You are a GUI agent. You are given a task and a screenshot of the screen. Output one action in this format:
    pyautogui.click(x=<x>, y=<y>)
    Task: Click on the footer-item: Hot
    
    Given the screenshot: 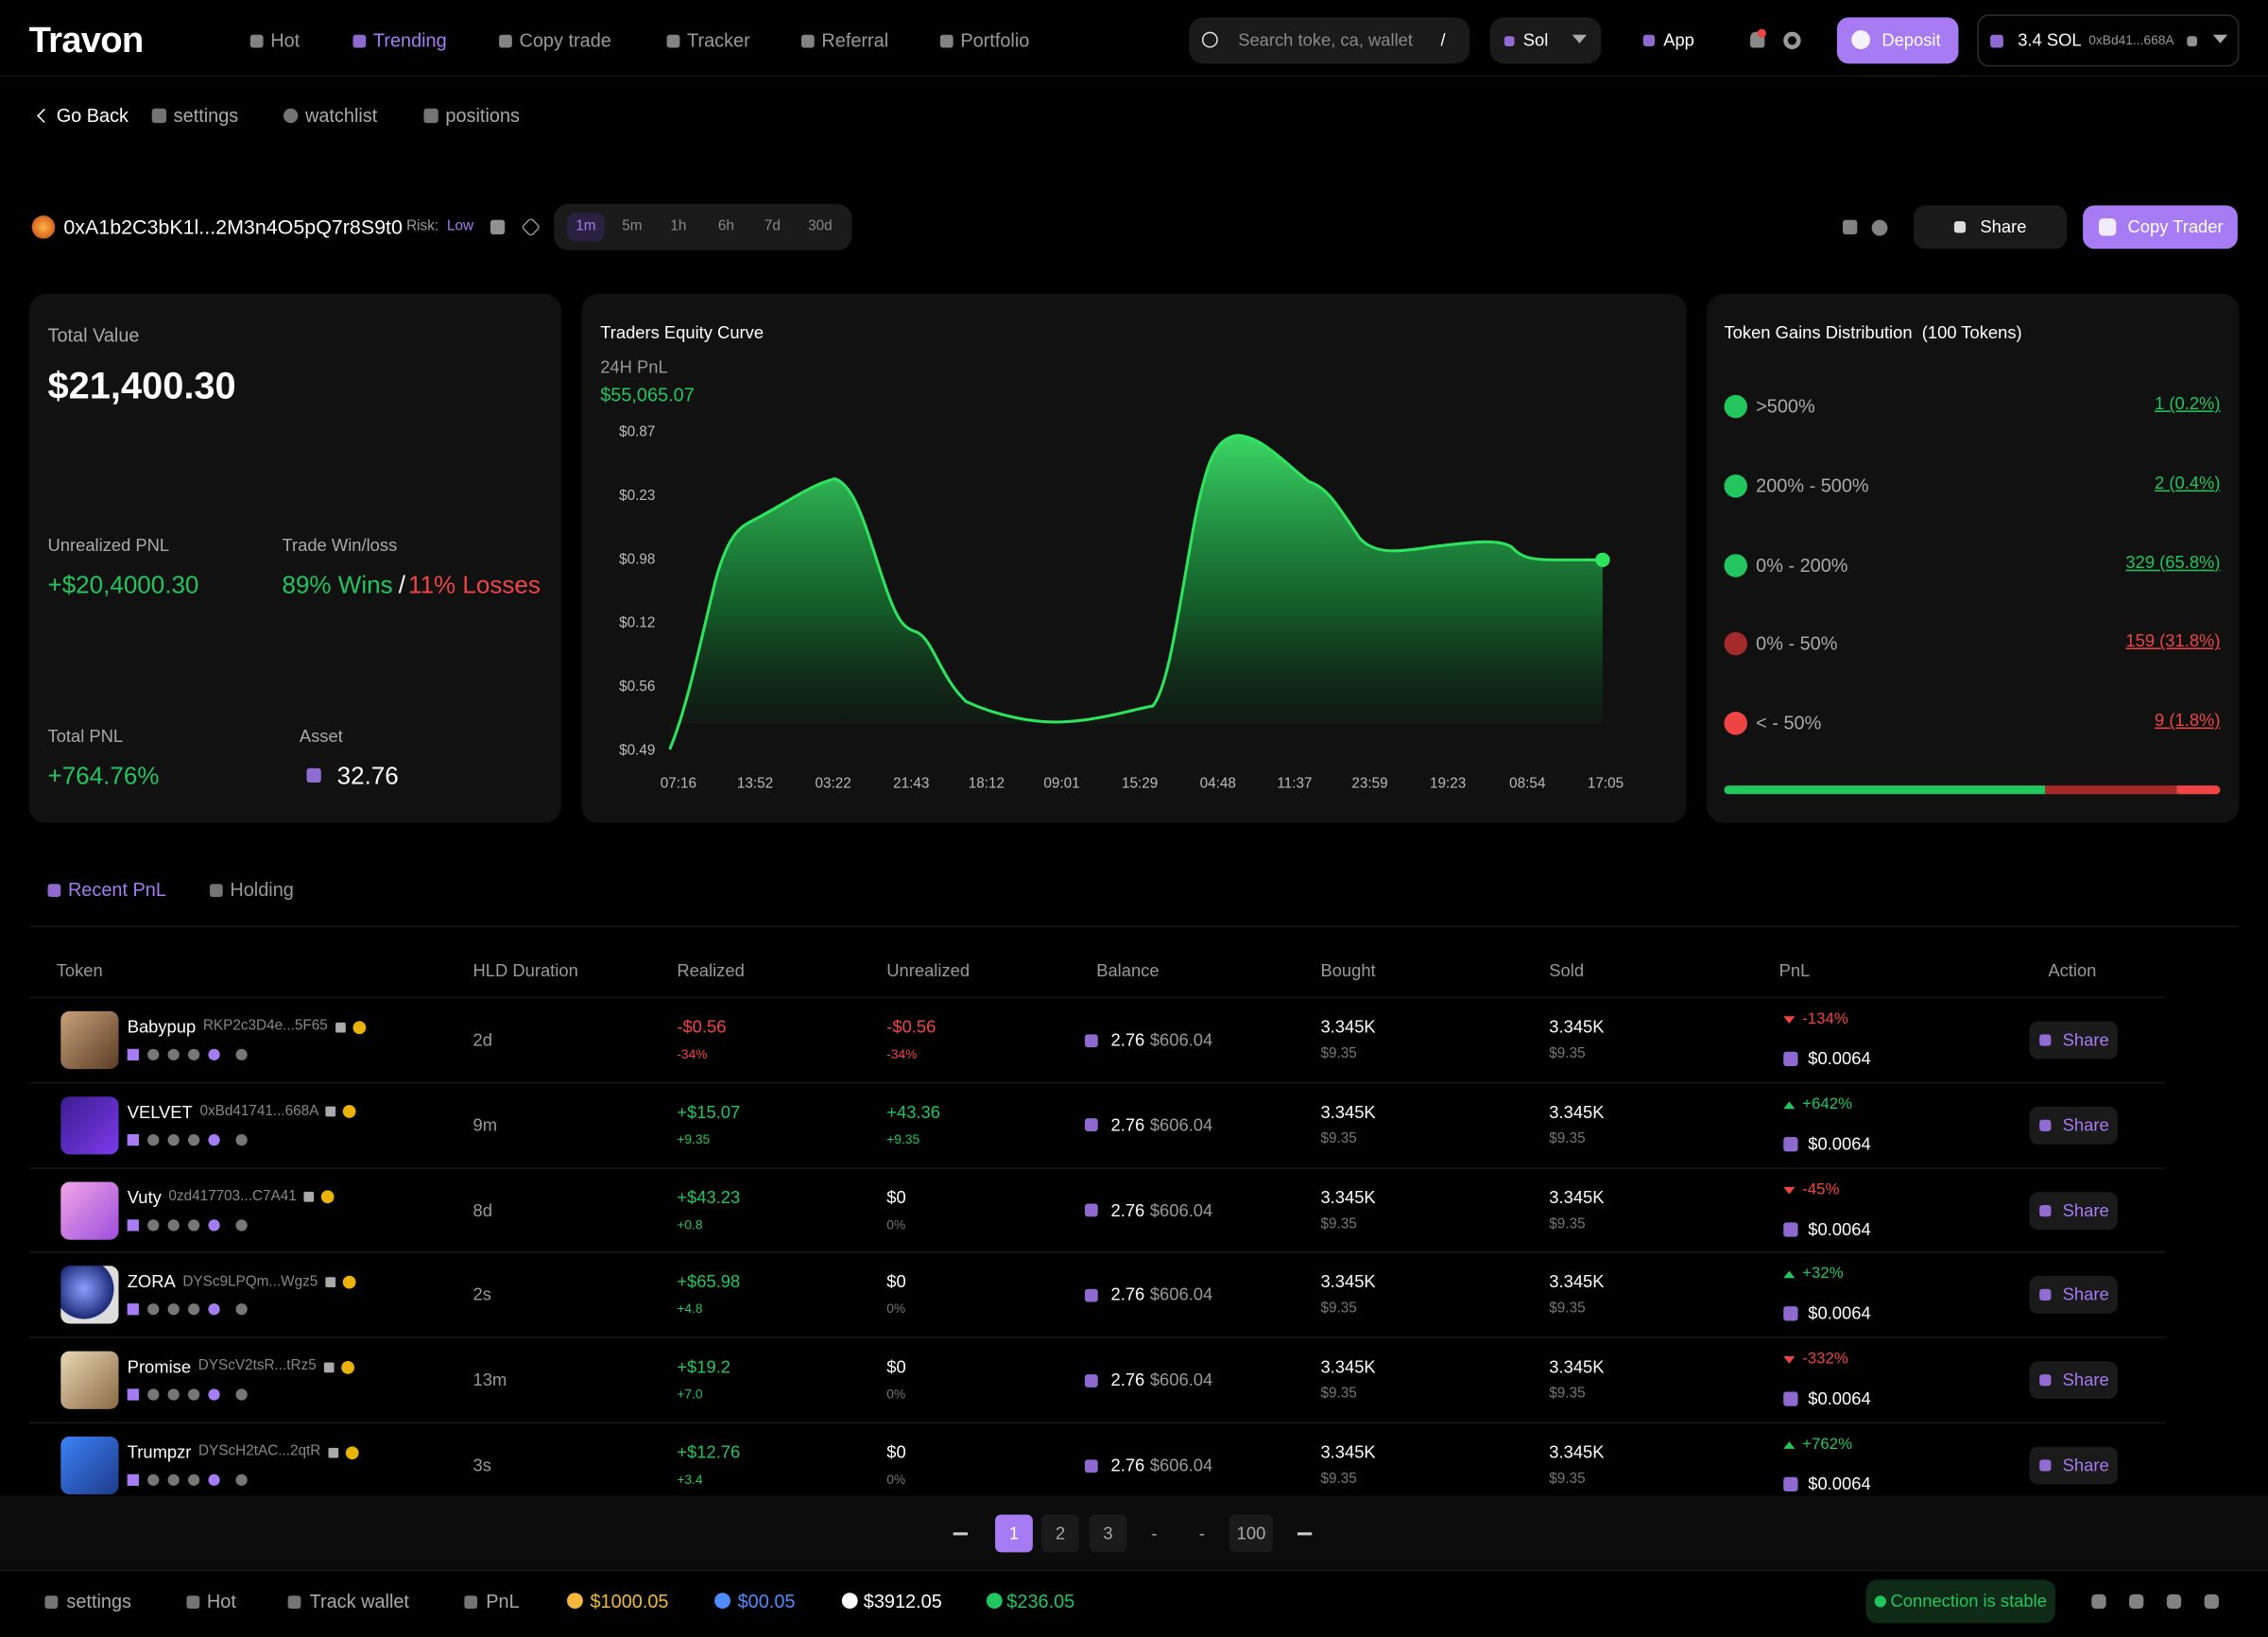 What is the action you would take?
    pyautogui.click(x=221, y=1601)
    